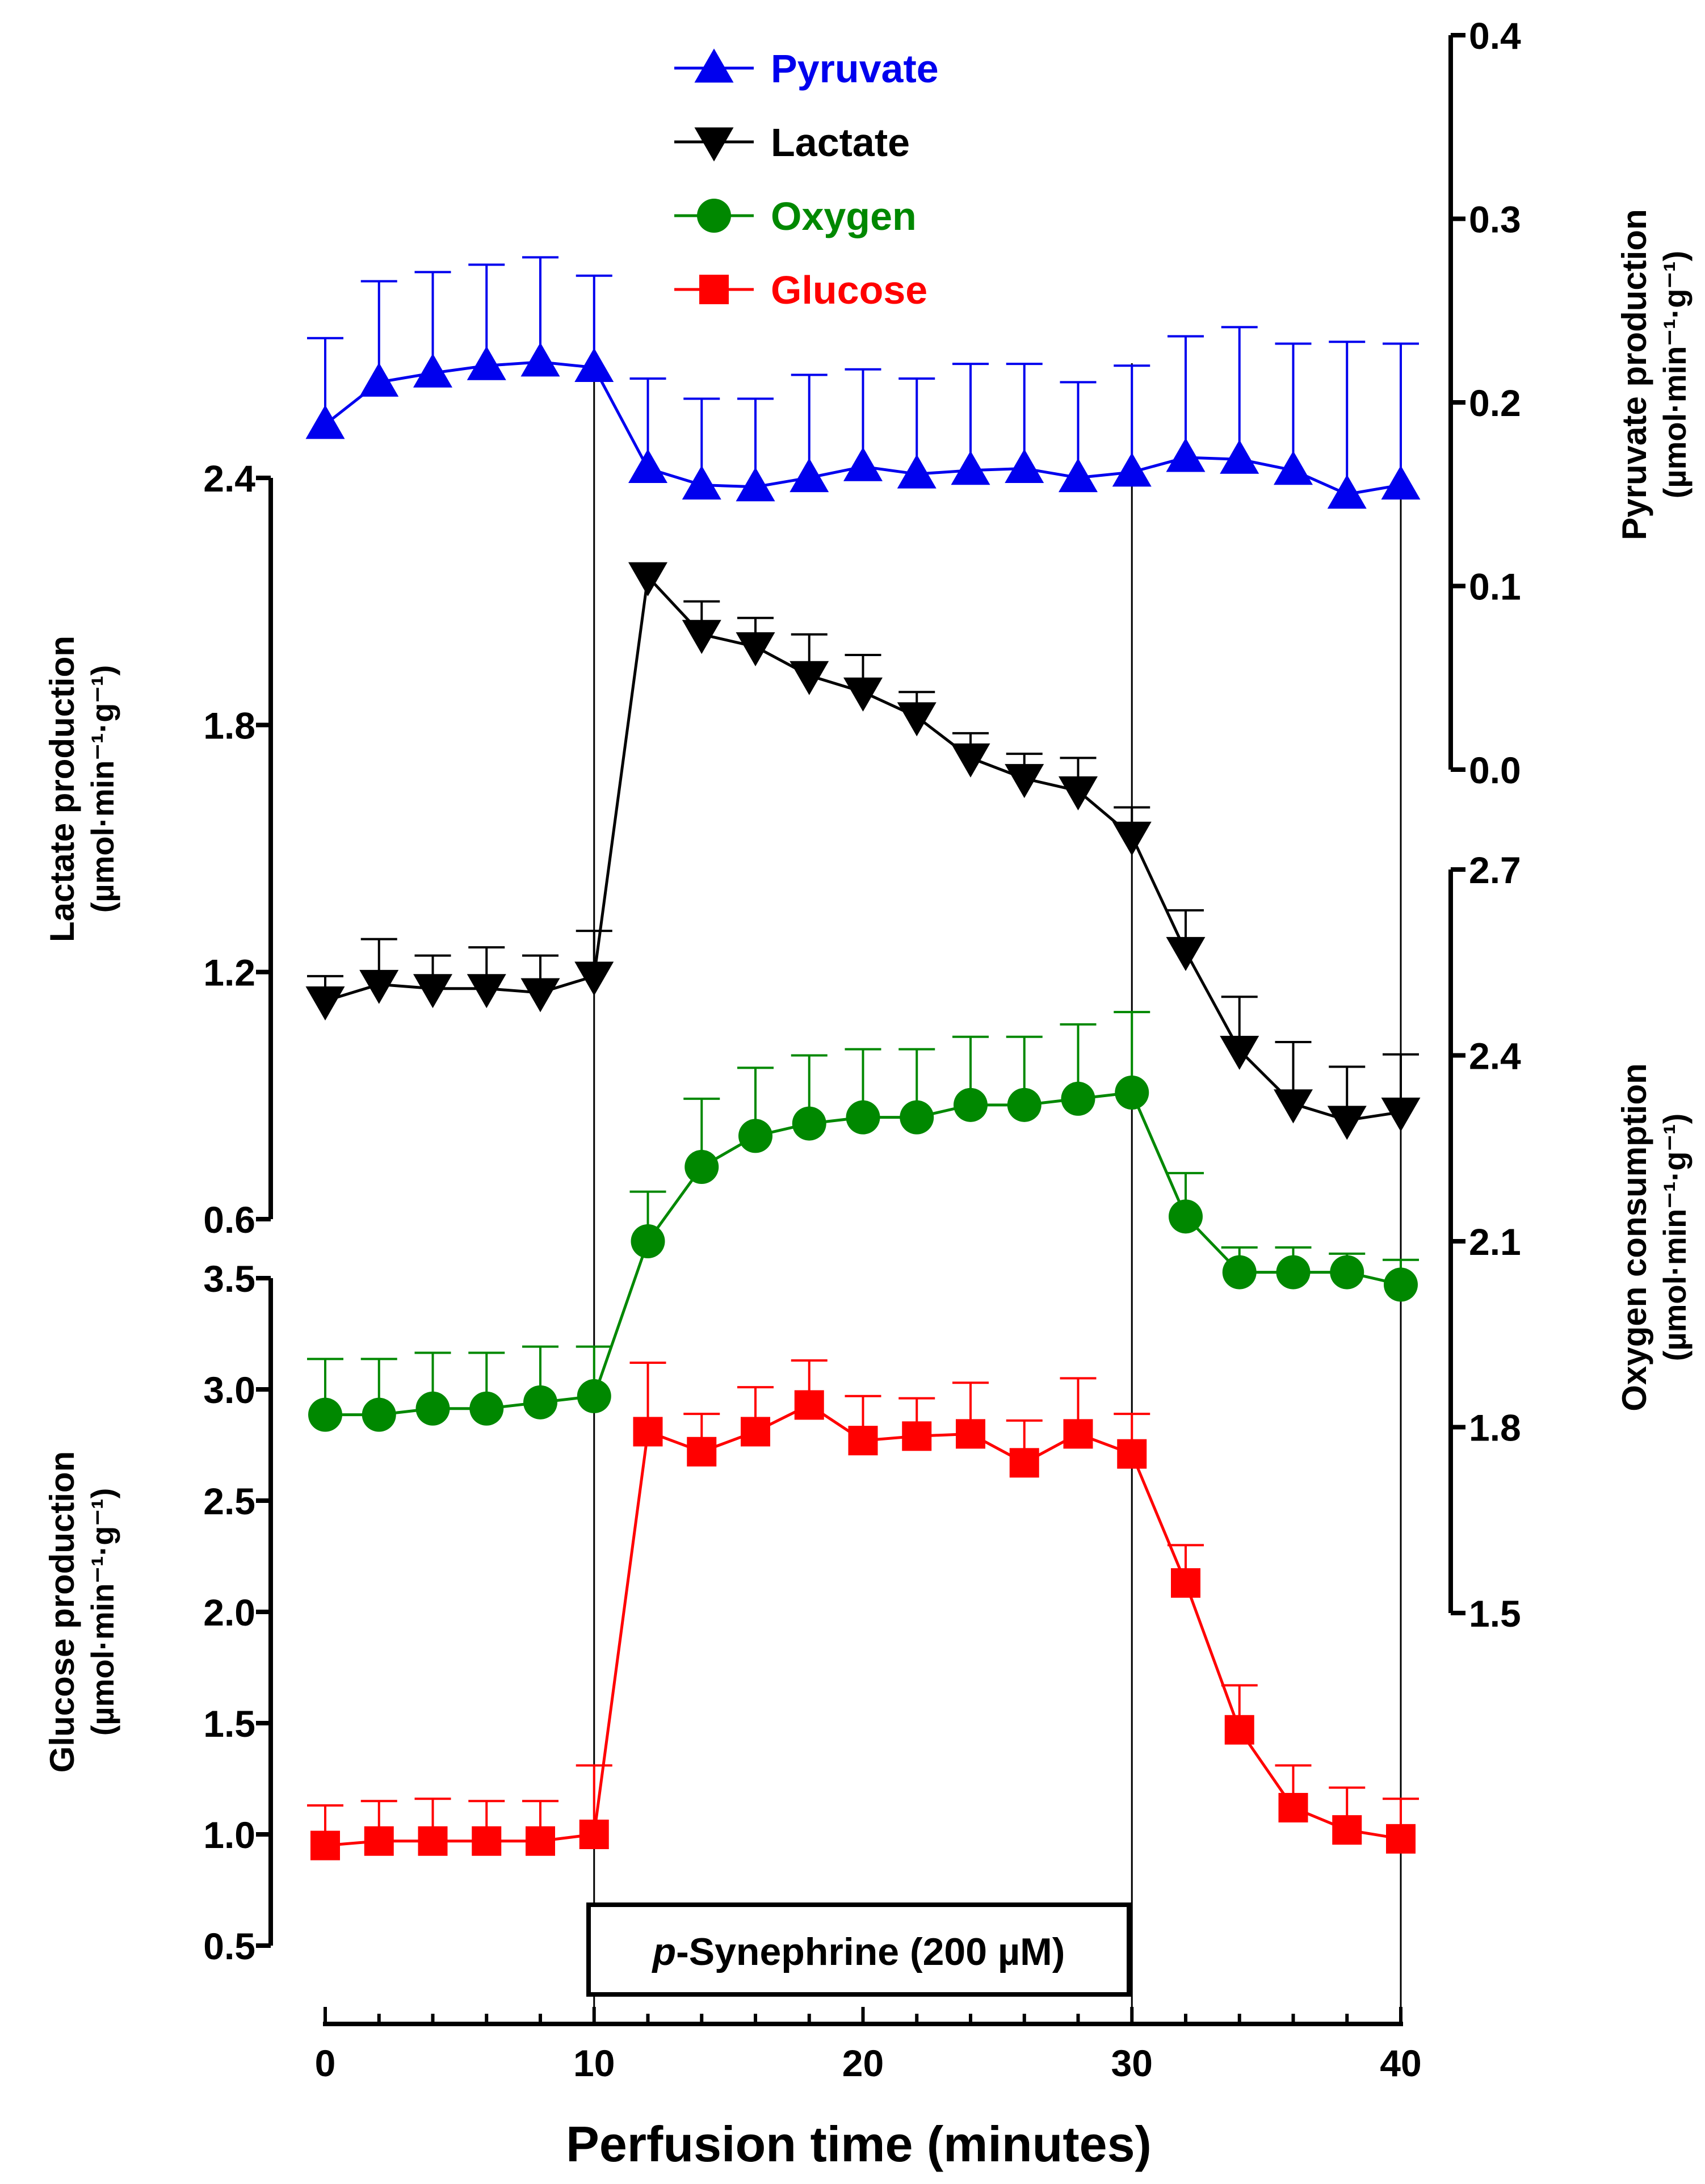 The image size is (1705, 2184). Describe the element at coordinates (664, 1951) in the screenshot. I see `treatment-label-prefix: p` at that location.